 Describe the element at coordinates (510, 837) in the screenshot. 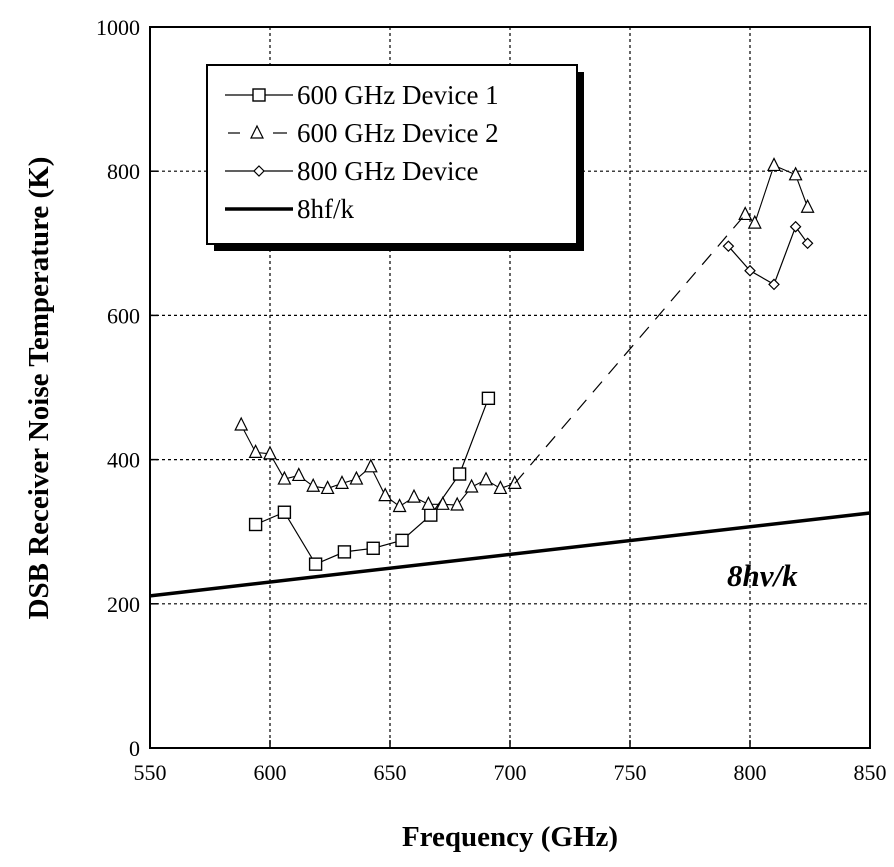

I see `x-axis-title: Frequency (GHz)` at that location.